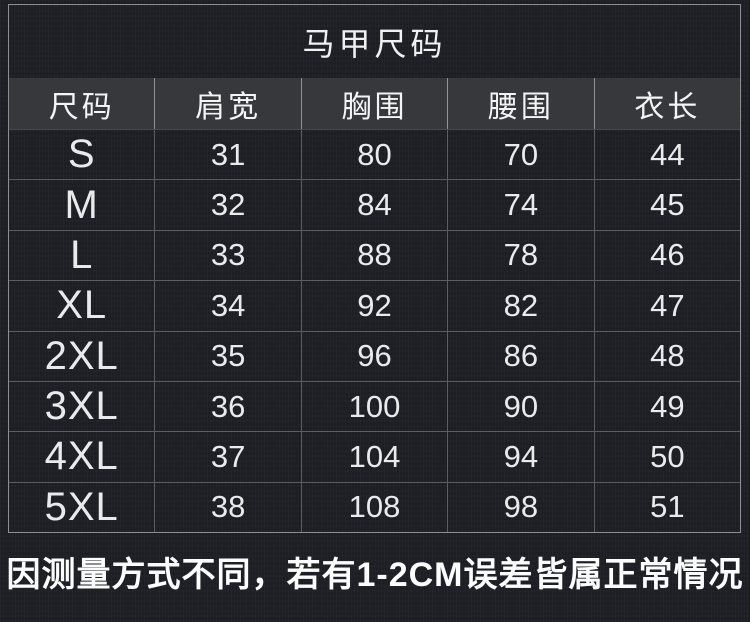 This screenshot has width=750, height=622. What do you see at coordinates (82, 254) in the screenshot?
I see `cell-size: L` at bounding box center [82, 254].